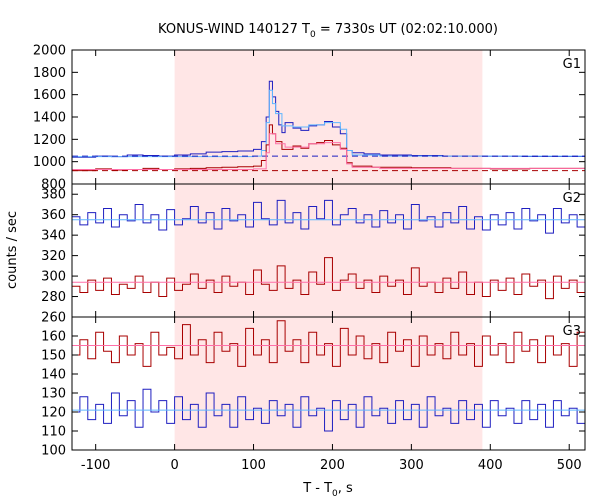 Image resolution: width=600 pixels, height=500 pixels. What do you see at coordinates (53, 236) in the screenshot?
I see `y-tick-label: 340` at bounding box center [53, 236].